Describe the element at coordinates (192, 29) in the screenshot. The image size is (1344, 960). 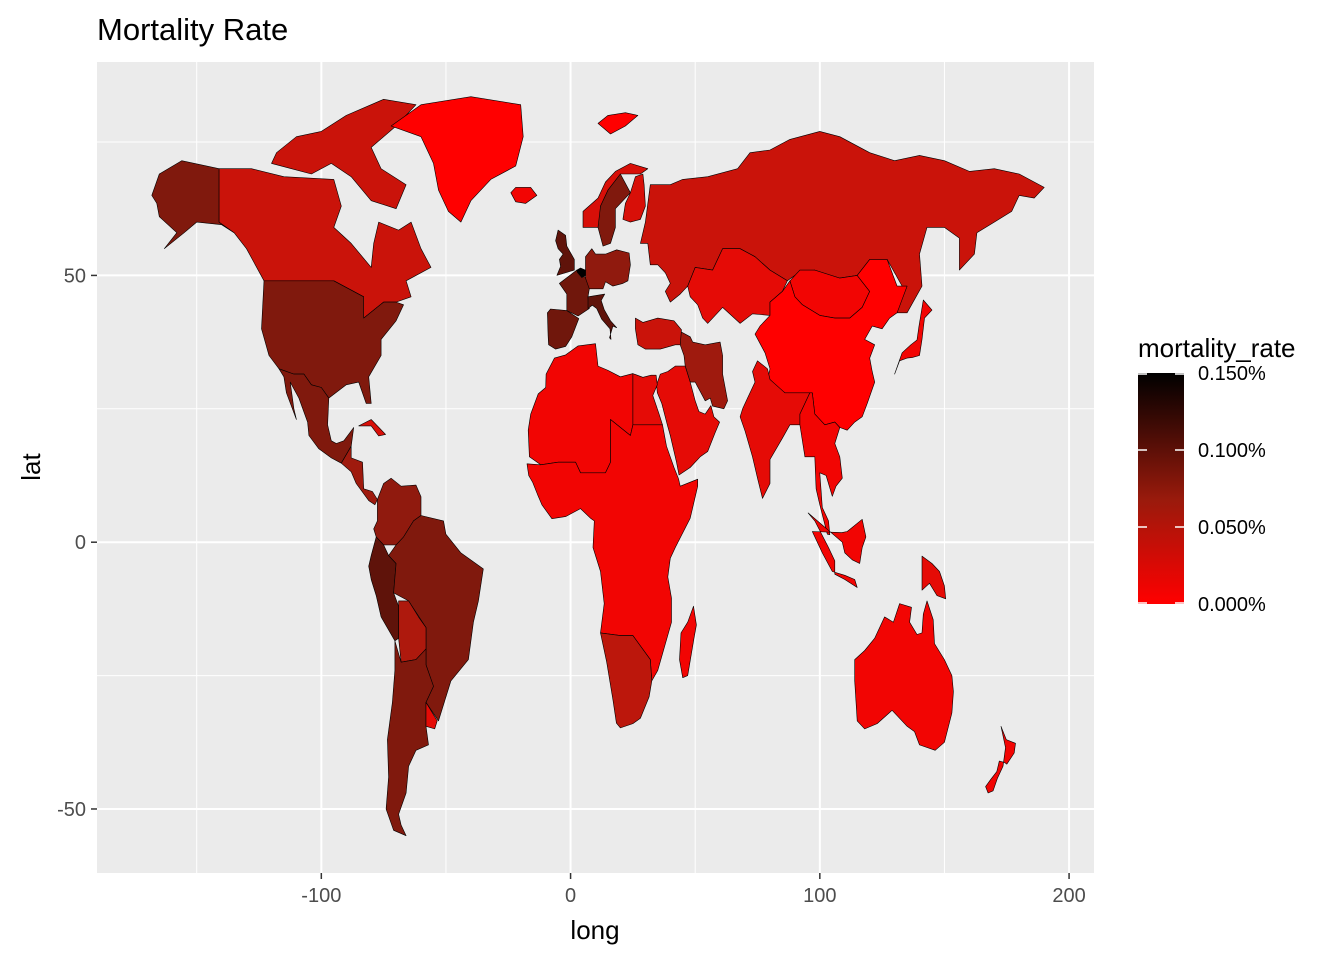
I see `chart-title: Mortality Rate` at that location.